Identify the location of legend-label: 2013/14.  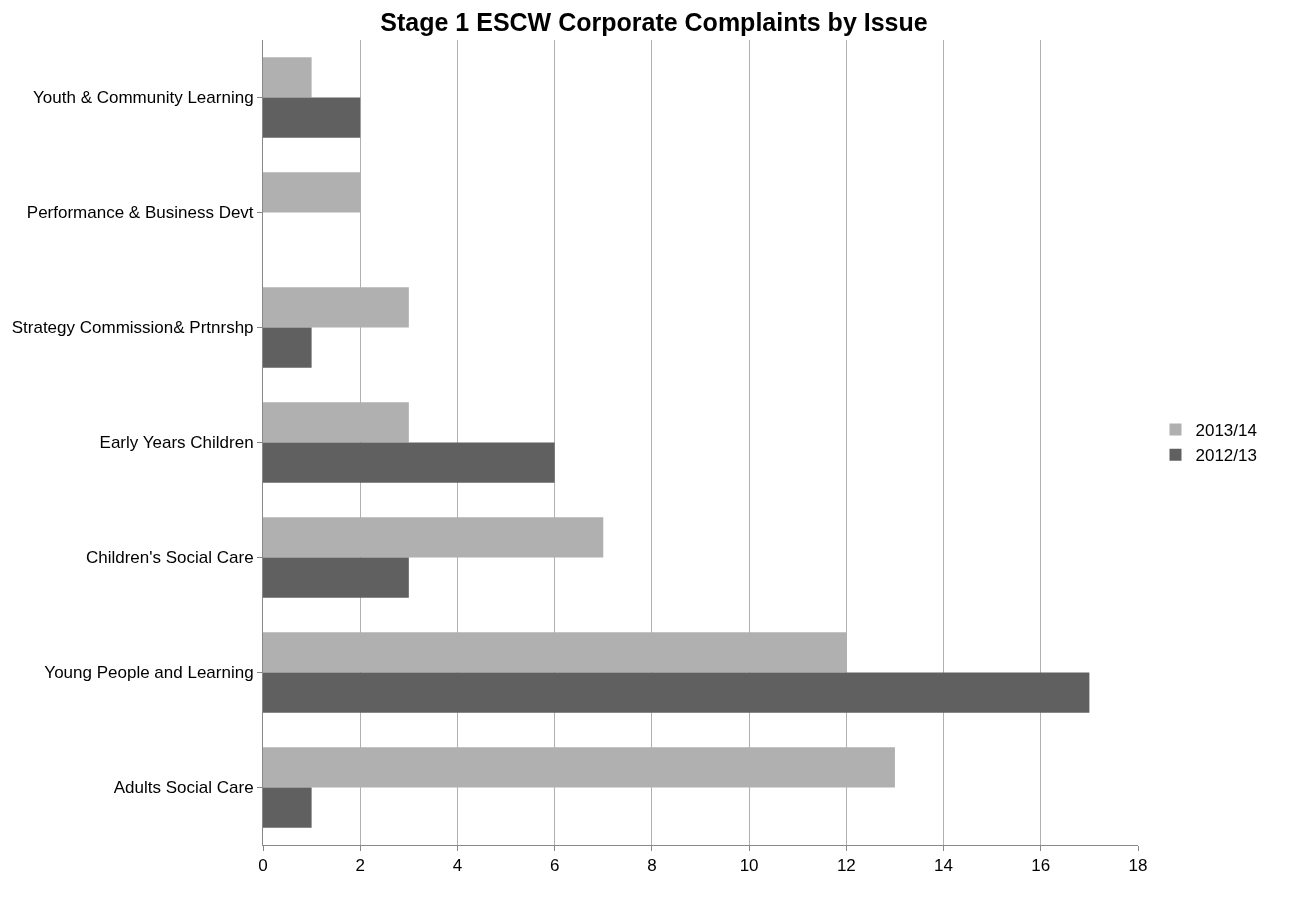
(1226, 431).